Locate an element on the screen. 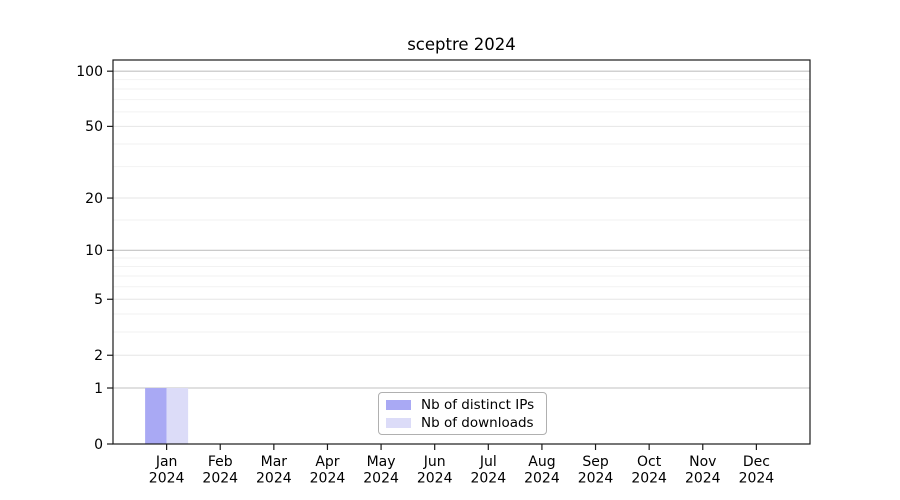 This screenshot has width=900, height=500. legend-item-downloads: Nb of downloads is located at coordinates (463, 422).